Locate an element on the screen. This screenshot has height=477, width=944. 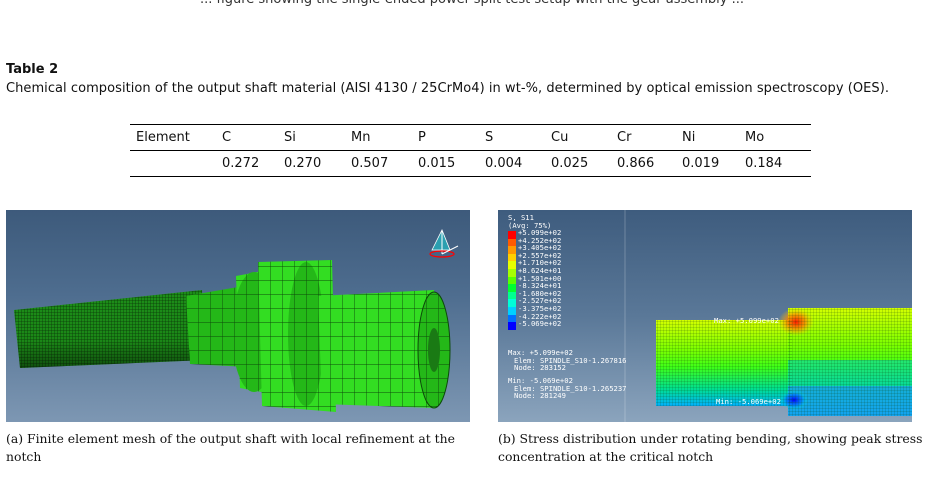
table-header-cell: P is located at coordinates (422, 137).